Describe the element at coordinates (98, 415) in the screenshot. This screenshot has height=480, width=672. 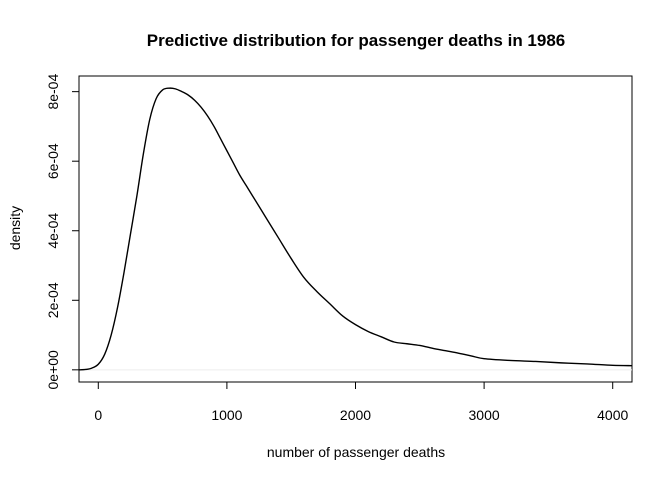
I see `x-tick-label: 0` at that location.